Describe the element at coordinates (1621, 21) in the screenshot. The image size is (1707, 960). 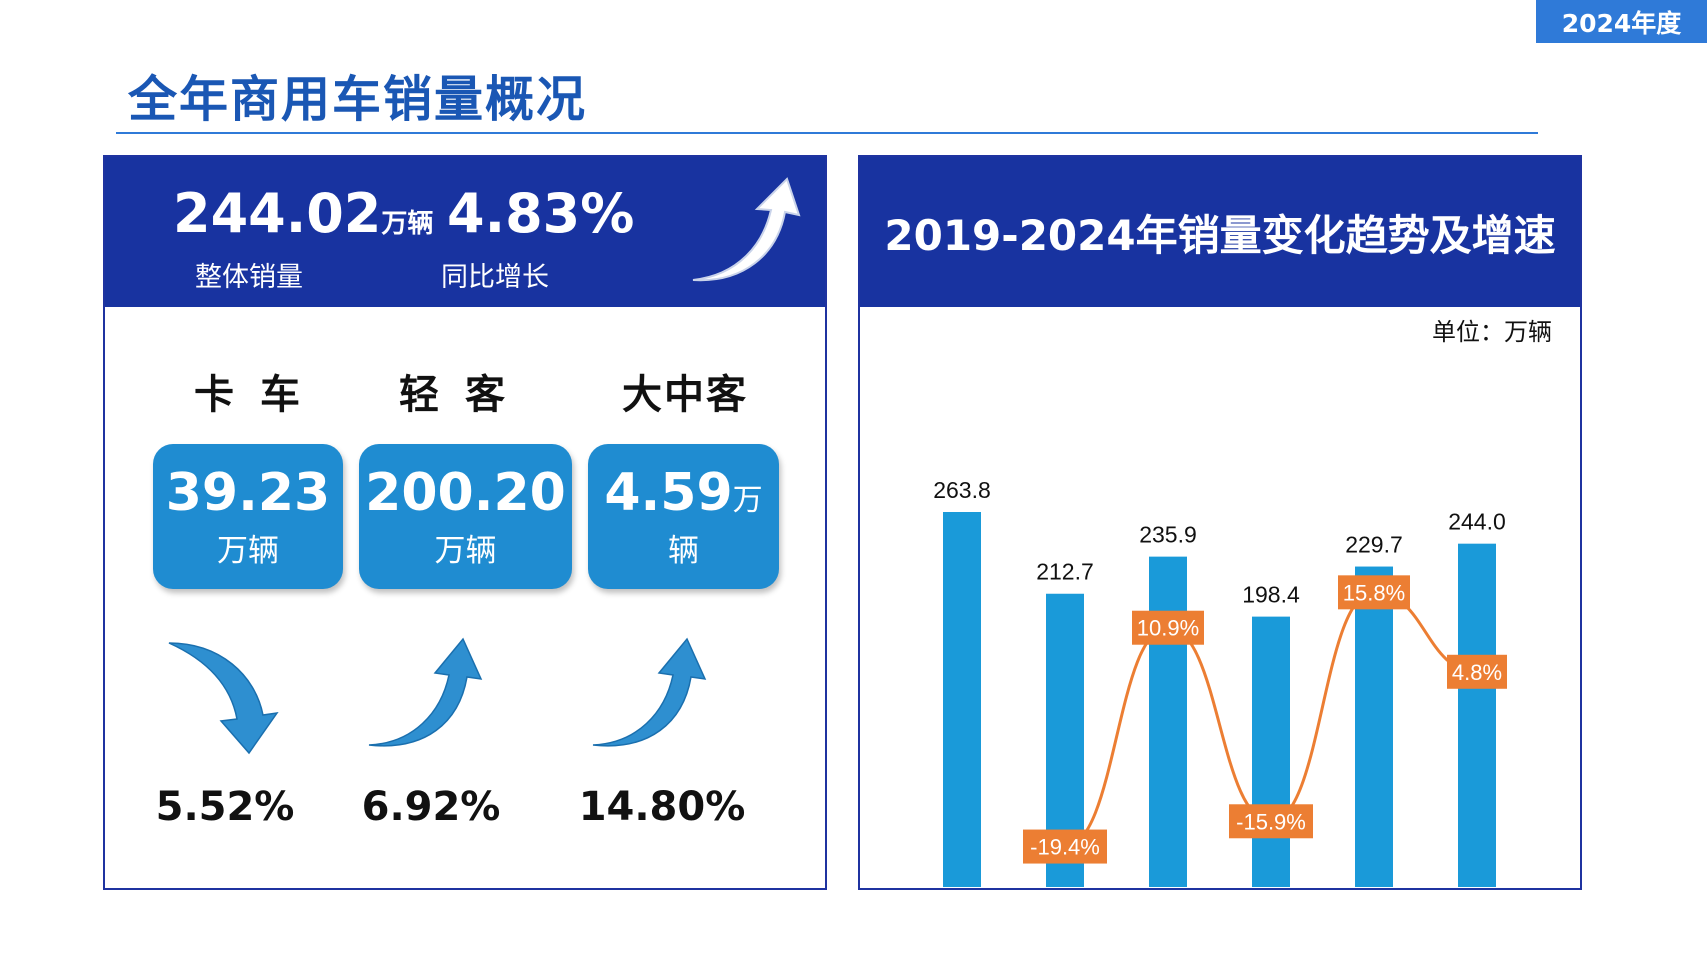
I see `year-tag: 2024年度` at that location.